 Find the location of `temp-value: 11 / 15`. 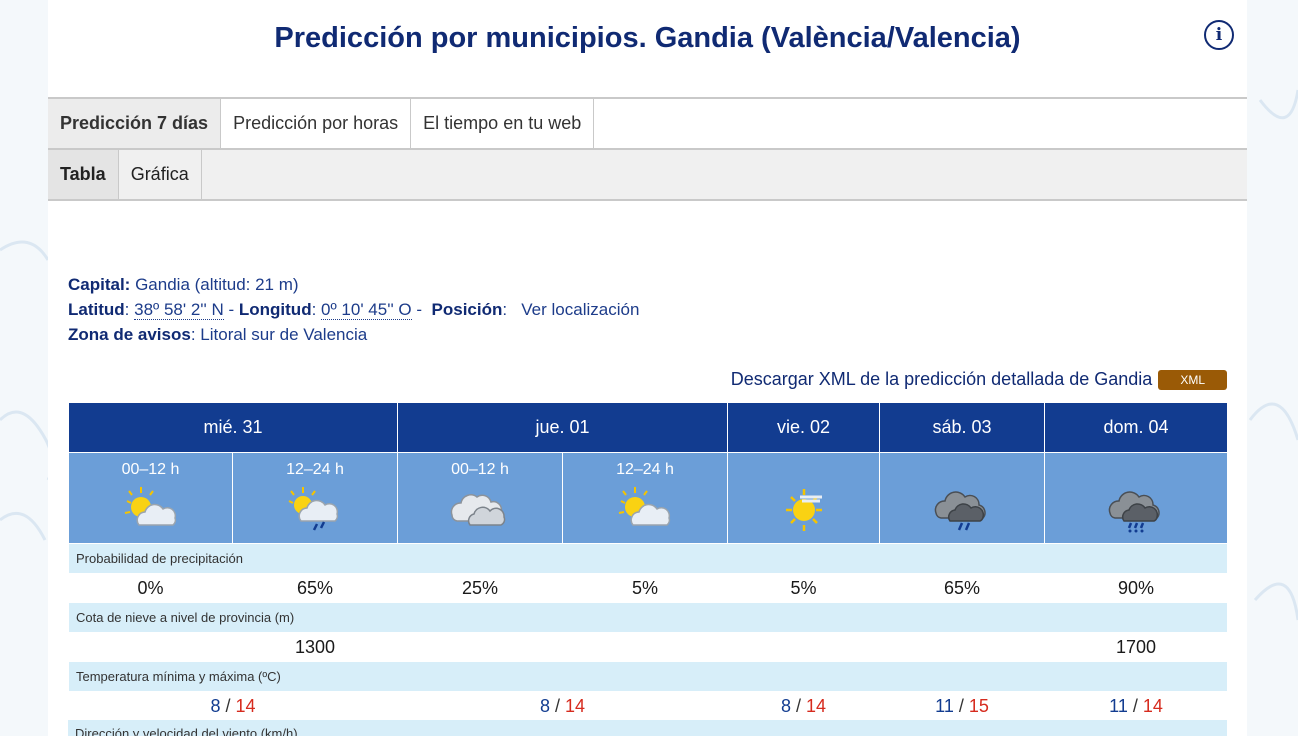

temp-value: 11 / 15 is located at coordinates (962, 706).